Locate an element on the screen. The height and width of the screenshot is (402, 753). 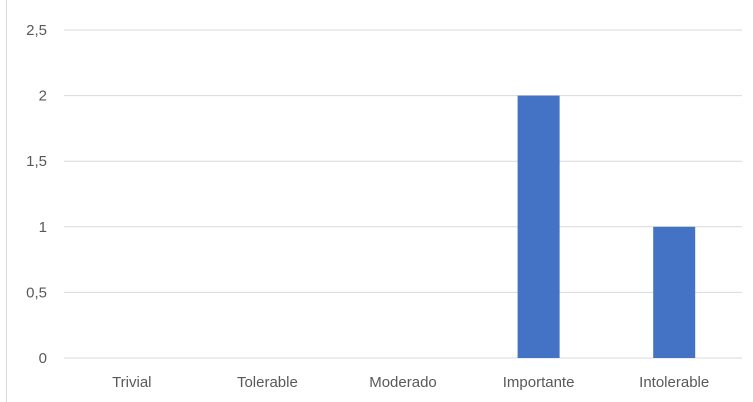
frame-border is located at coordinates (6, 201).